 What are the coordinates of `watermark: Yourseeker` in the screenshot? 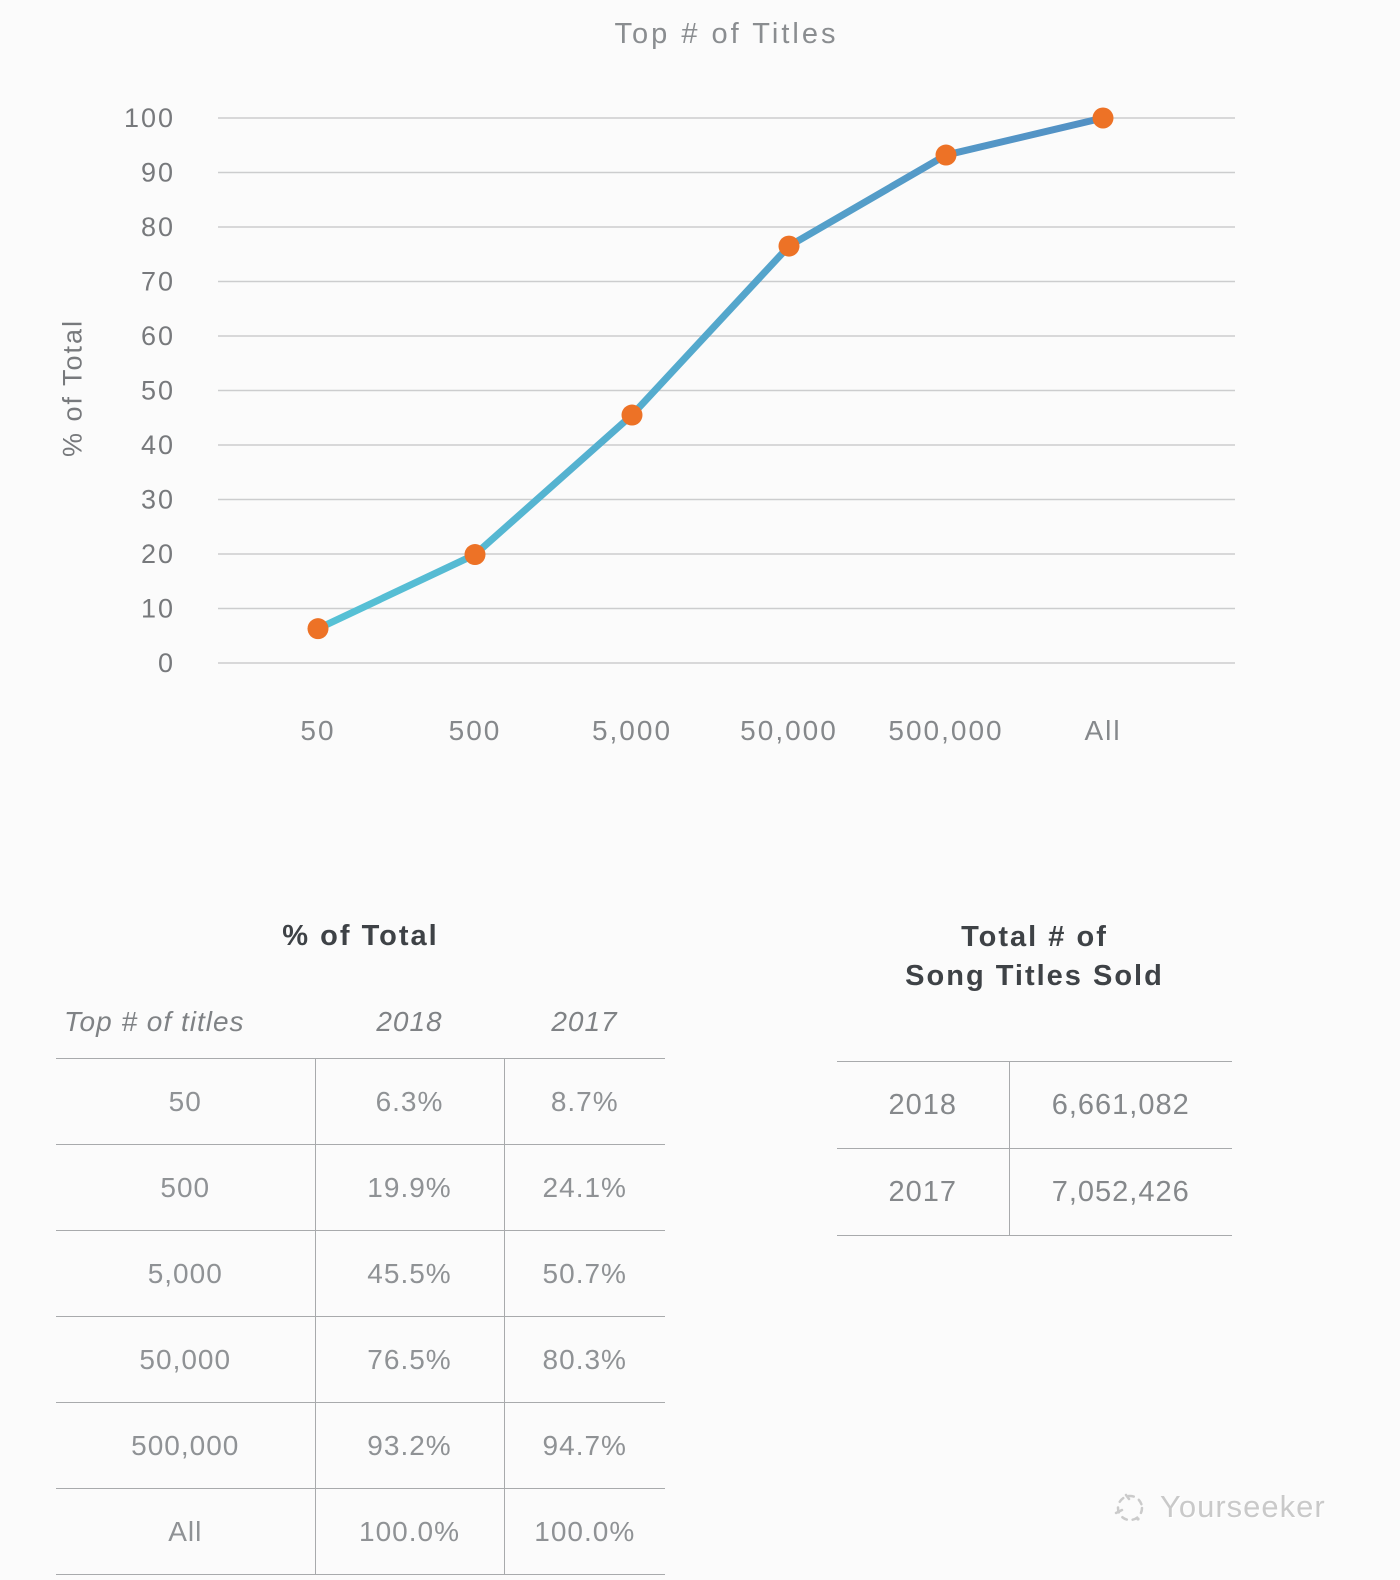 It's located at (1217, 1507).